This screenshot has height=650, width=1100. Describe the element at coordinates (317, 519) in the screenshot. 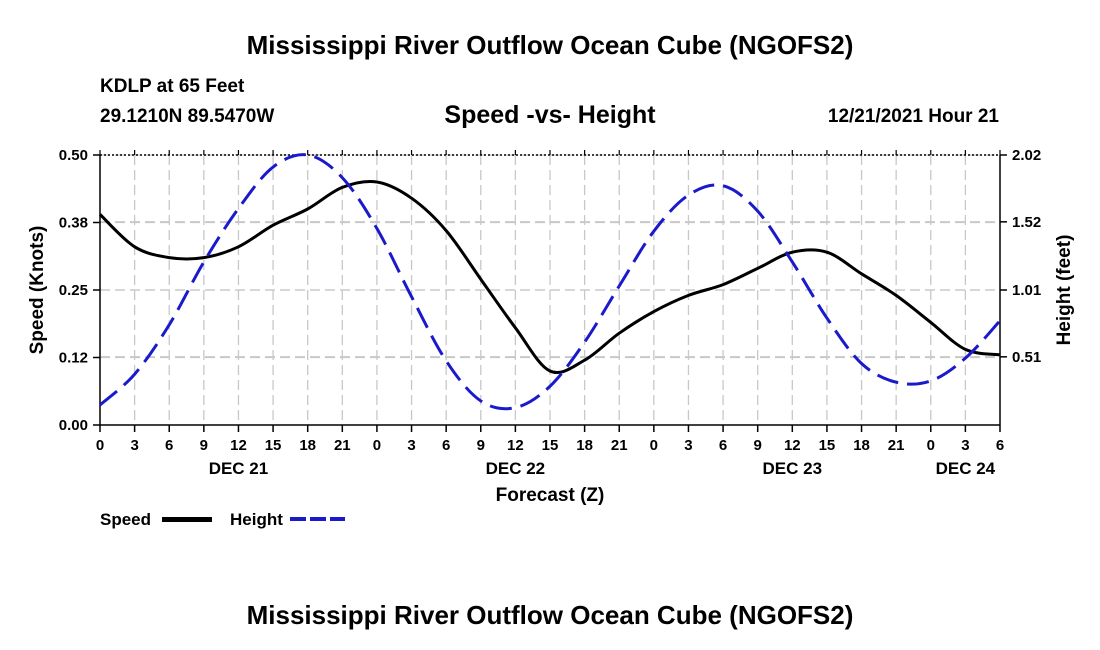

I see `legend-height-swatch` at that location.